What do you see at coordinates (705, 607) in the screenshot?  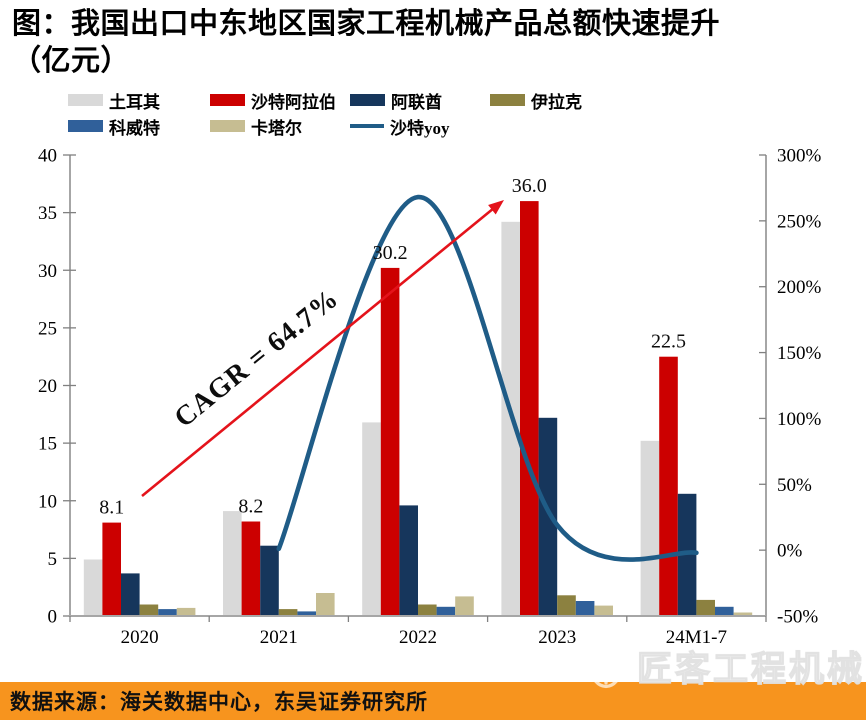 I see `bar-s3-c4` at bounding box center [705, 607].